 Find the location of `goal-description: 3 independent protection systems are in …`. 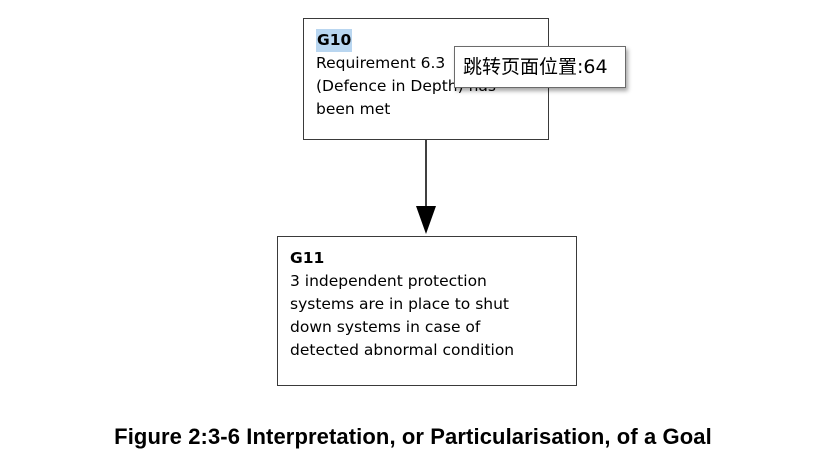

goal-description: 3 independent protection systems are in … is located at coordinates (402, 315).